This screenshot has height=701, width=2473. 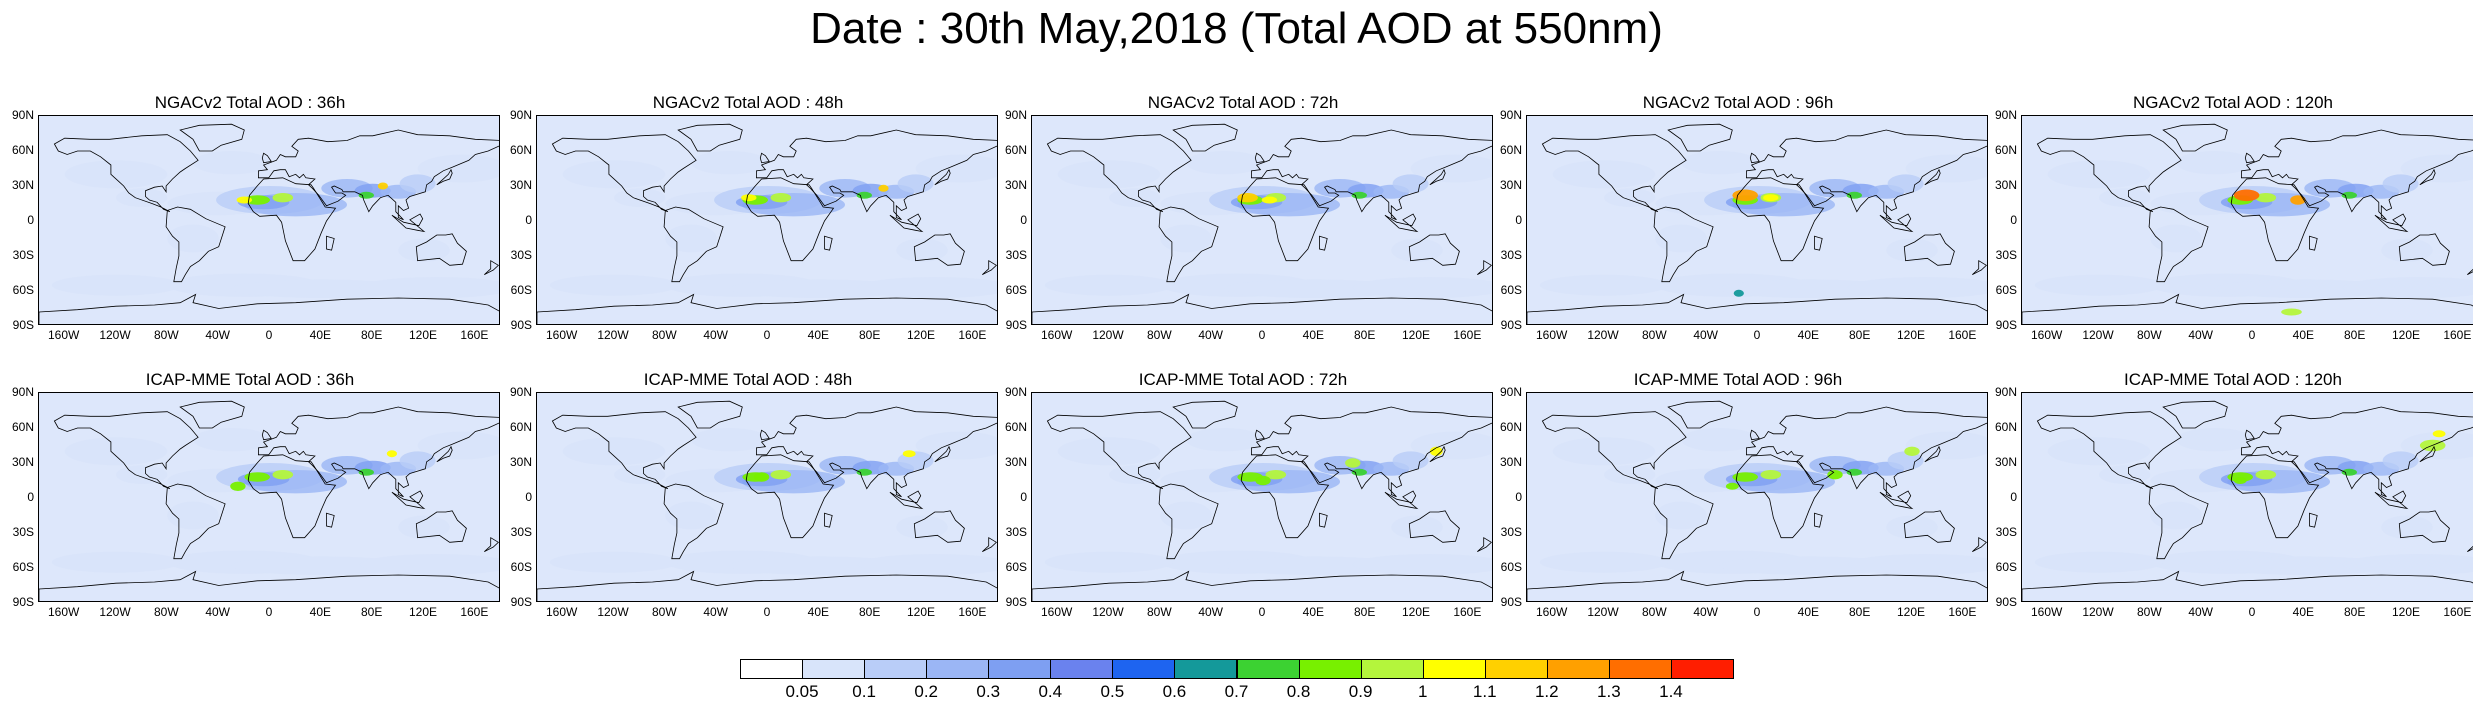 What do you see at coordinates (423, 335) in the screenshot?
I see `lon-tick-label: 120E` at bounding box center [423, 335].